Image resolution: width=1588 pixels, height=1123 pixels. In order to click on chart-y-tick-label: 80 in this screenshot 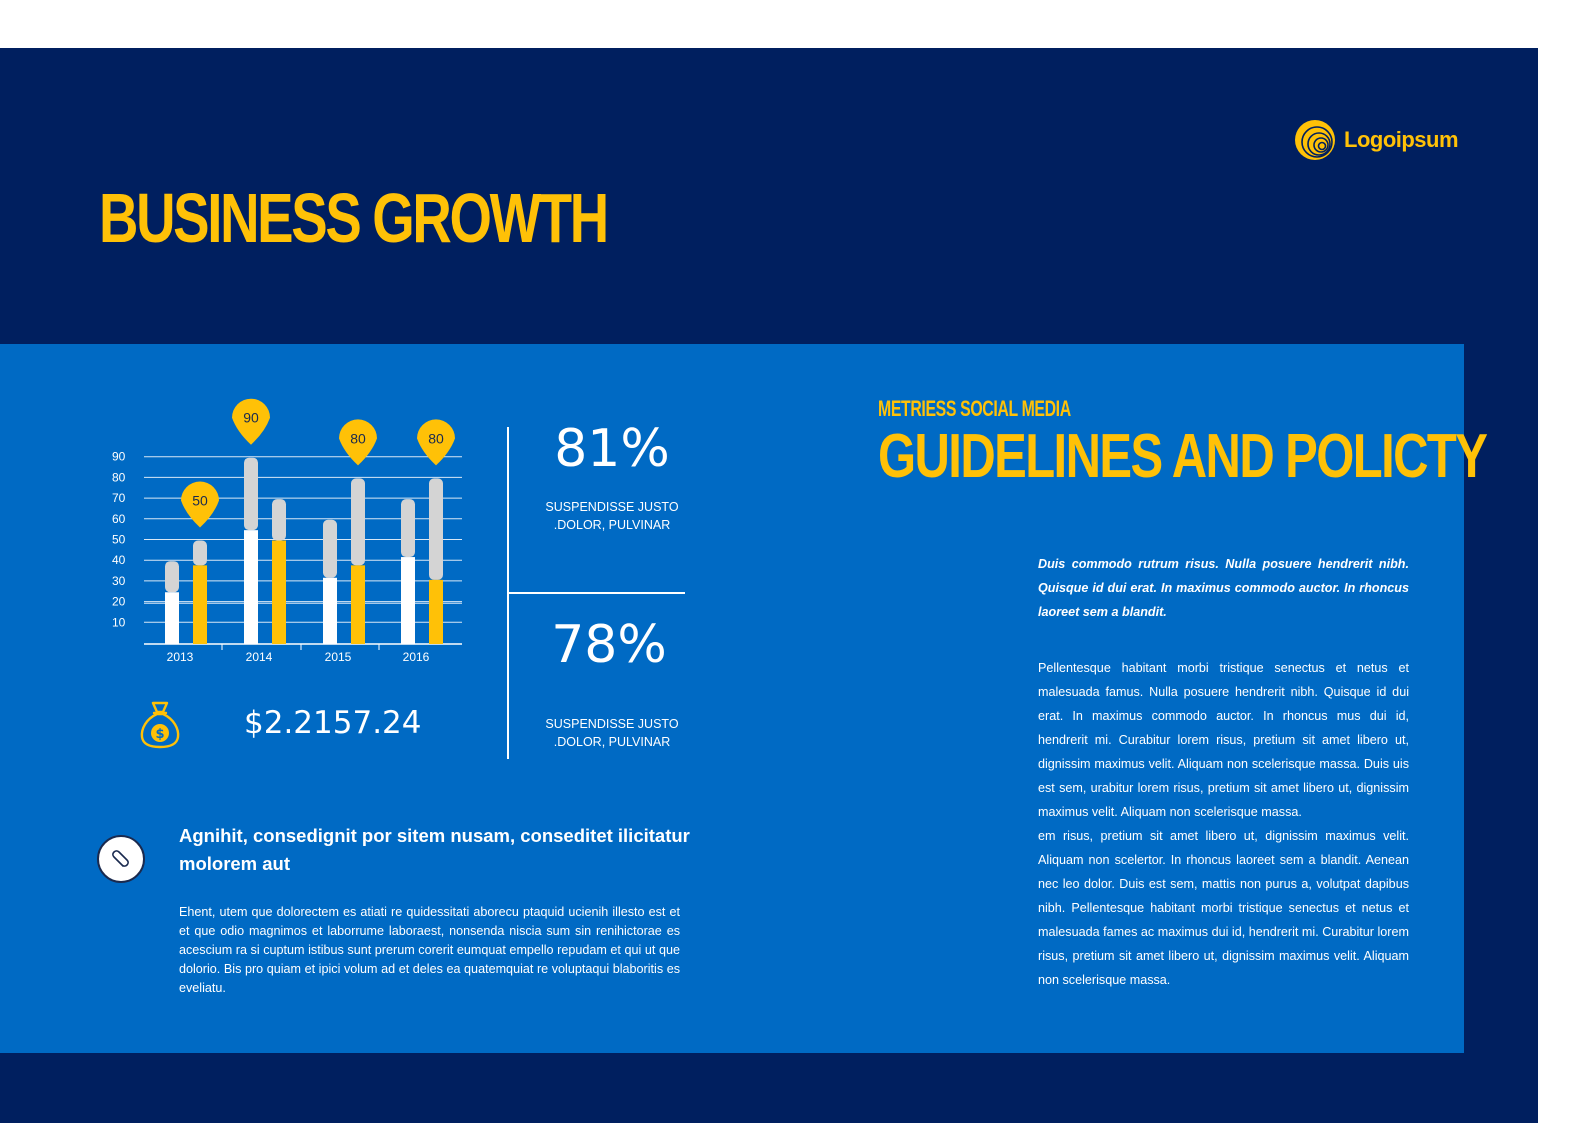, I will do `click(119, 477)`.